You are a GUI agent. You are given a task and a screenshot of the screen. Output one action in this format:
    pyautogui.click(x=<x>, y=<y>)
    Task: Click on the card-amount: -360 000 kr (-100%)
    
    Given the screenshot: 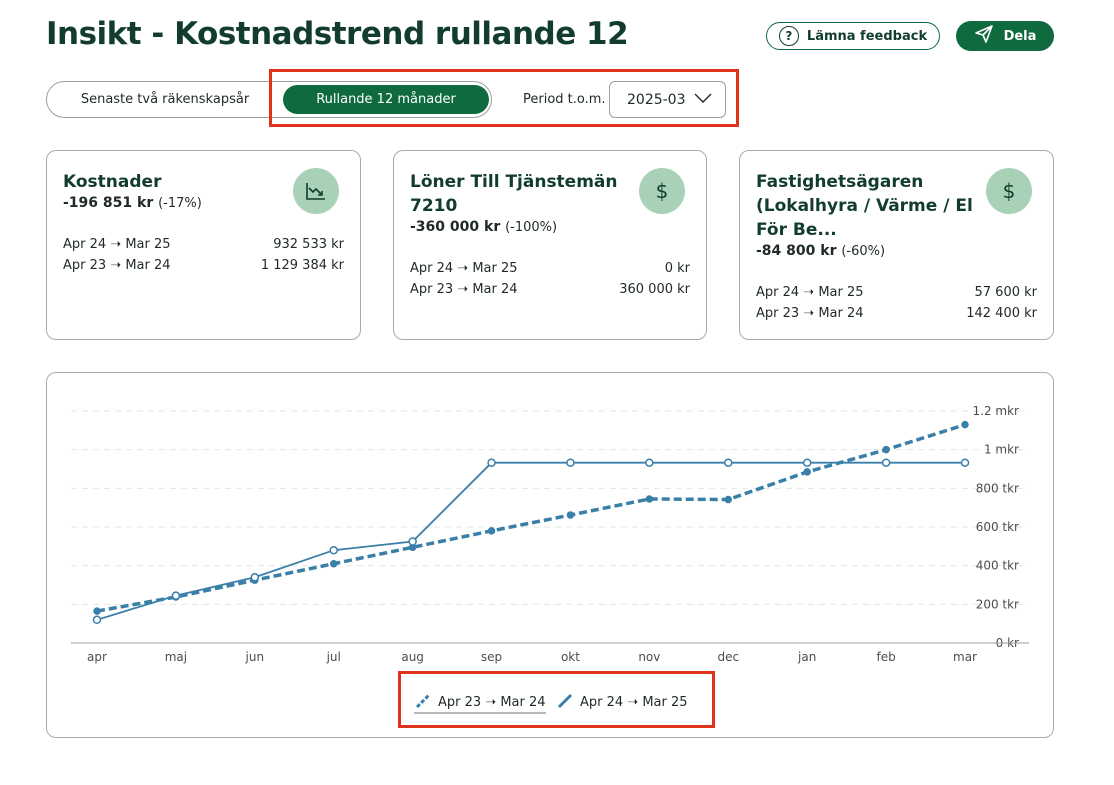 What is the action you would take?
    pyautogui.click(x=483, y=227)
    